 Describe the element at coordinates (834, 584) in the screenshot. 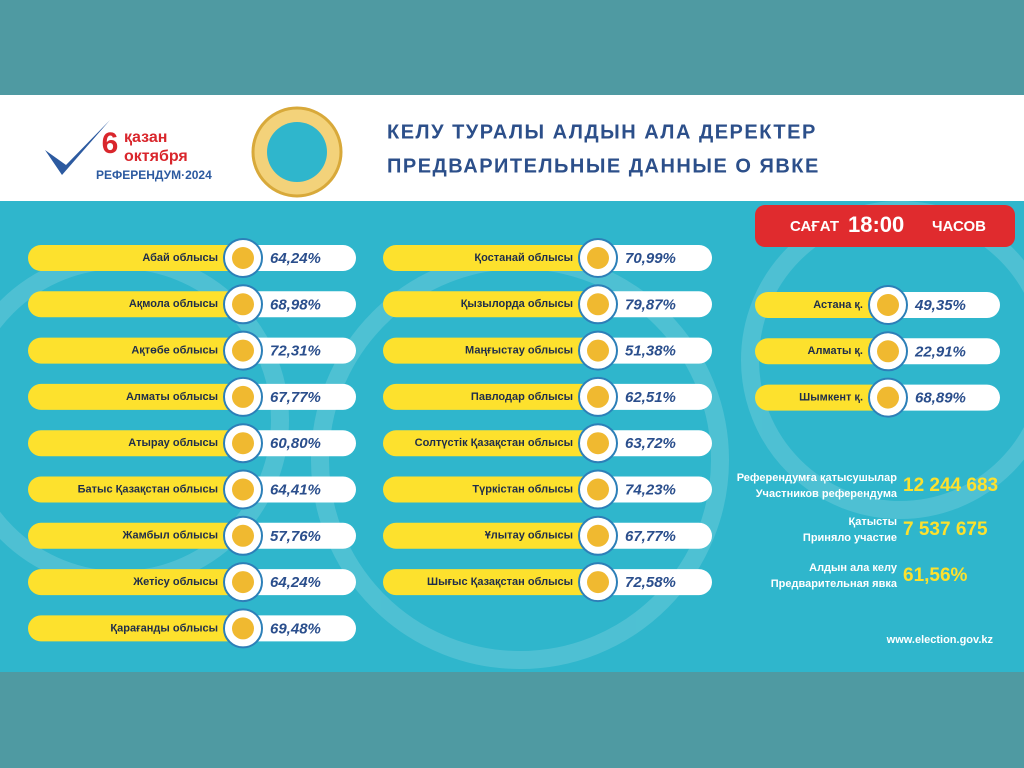

I see `stat-label: Предварительная явка` at that location.